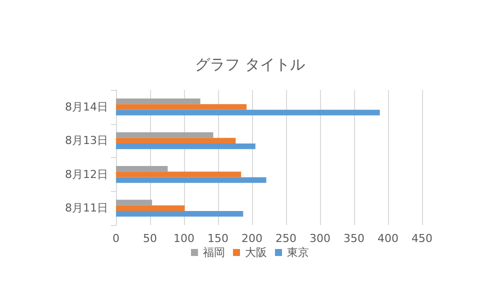 The height and width of the screenshot is (287, 500). What do you see at coordinates (256, 252) in the screenshot?
I see `legend-label: 大阪` at bounding box center [256, 252].